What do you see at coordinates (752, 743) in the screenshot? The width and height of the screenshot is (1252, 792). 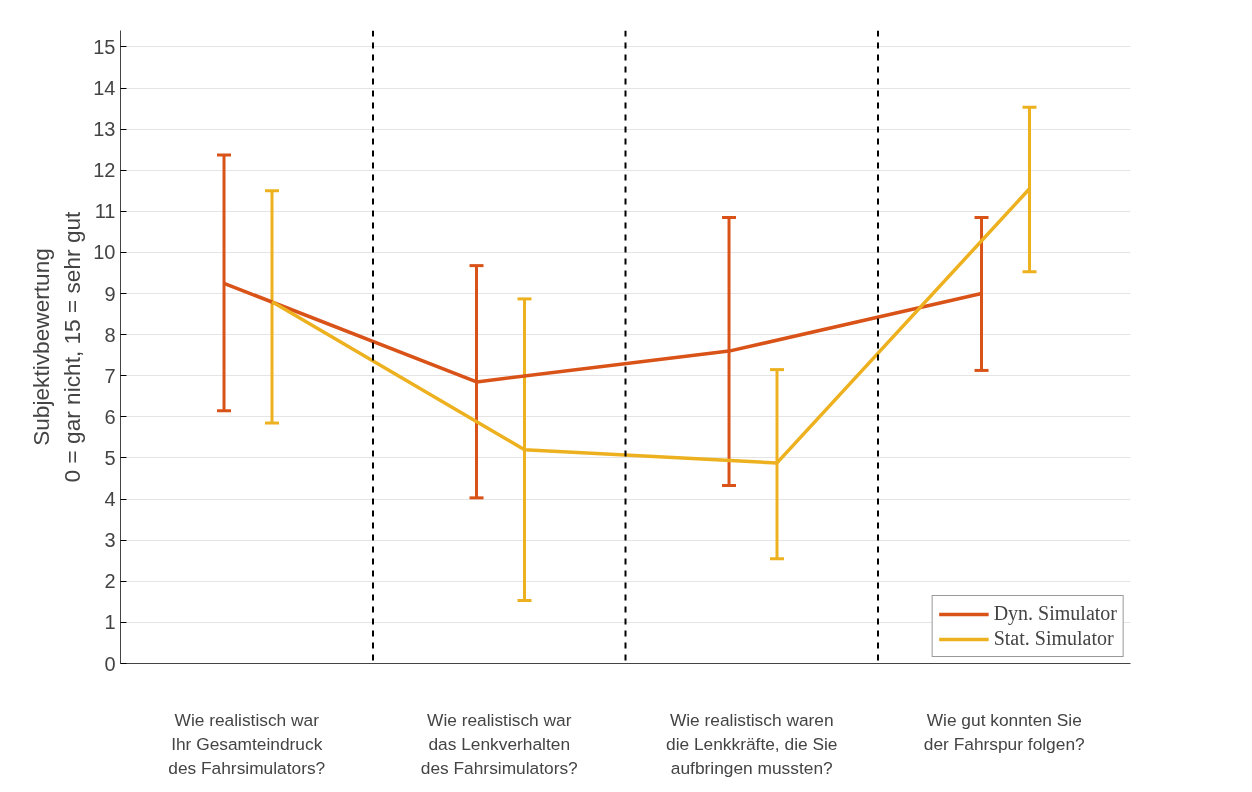 I see `x-tick-label: Wie realistisch waren die Lenkkräfte, die Sie aufbringen mussten?` at bounding box center [752, 743].